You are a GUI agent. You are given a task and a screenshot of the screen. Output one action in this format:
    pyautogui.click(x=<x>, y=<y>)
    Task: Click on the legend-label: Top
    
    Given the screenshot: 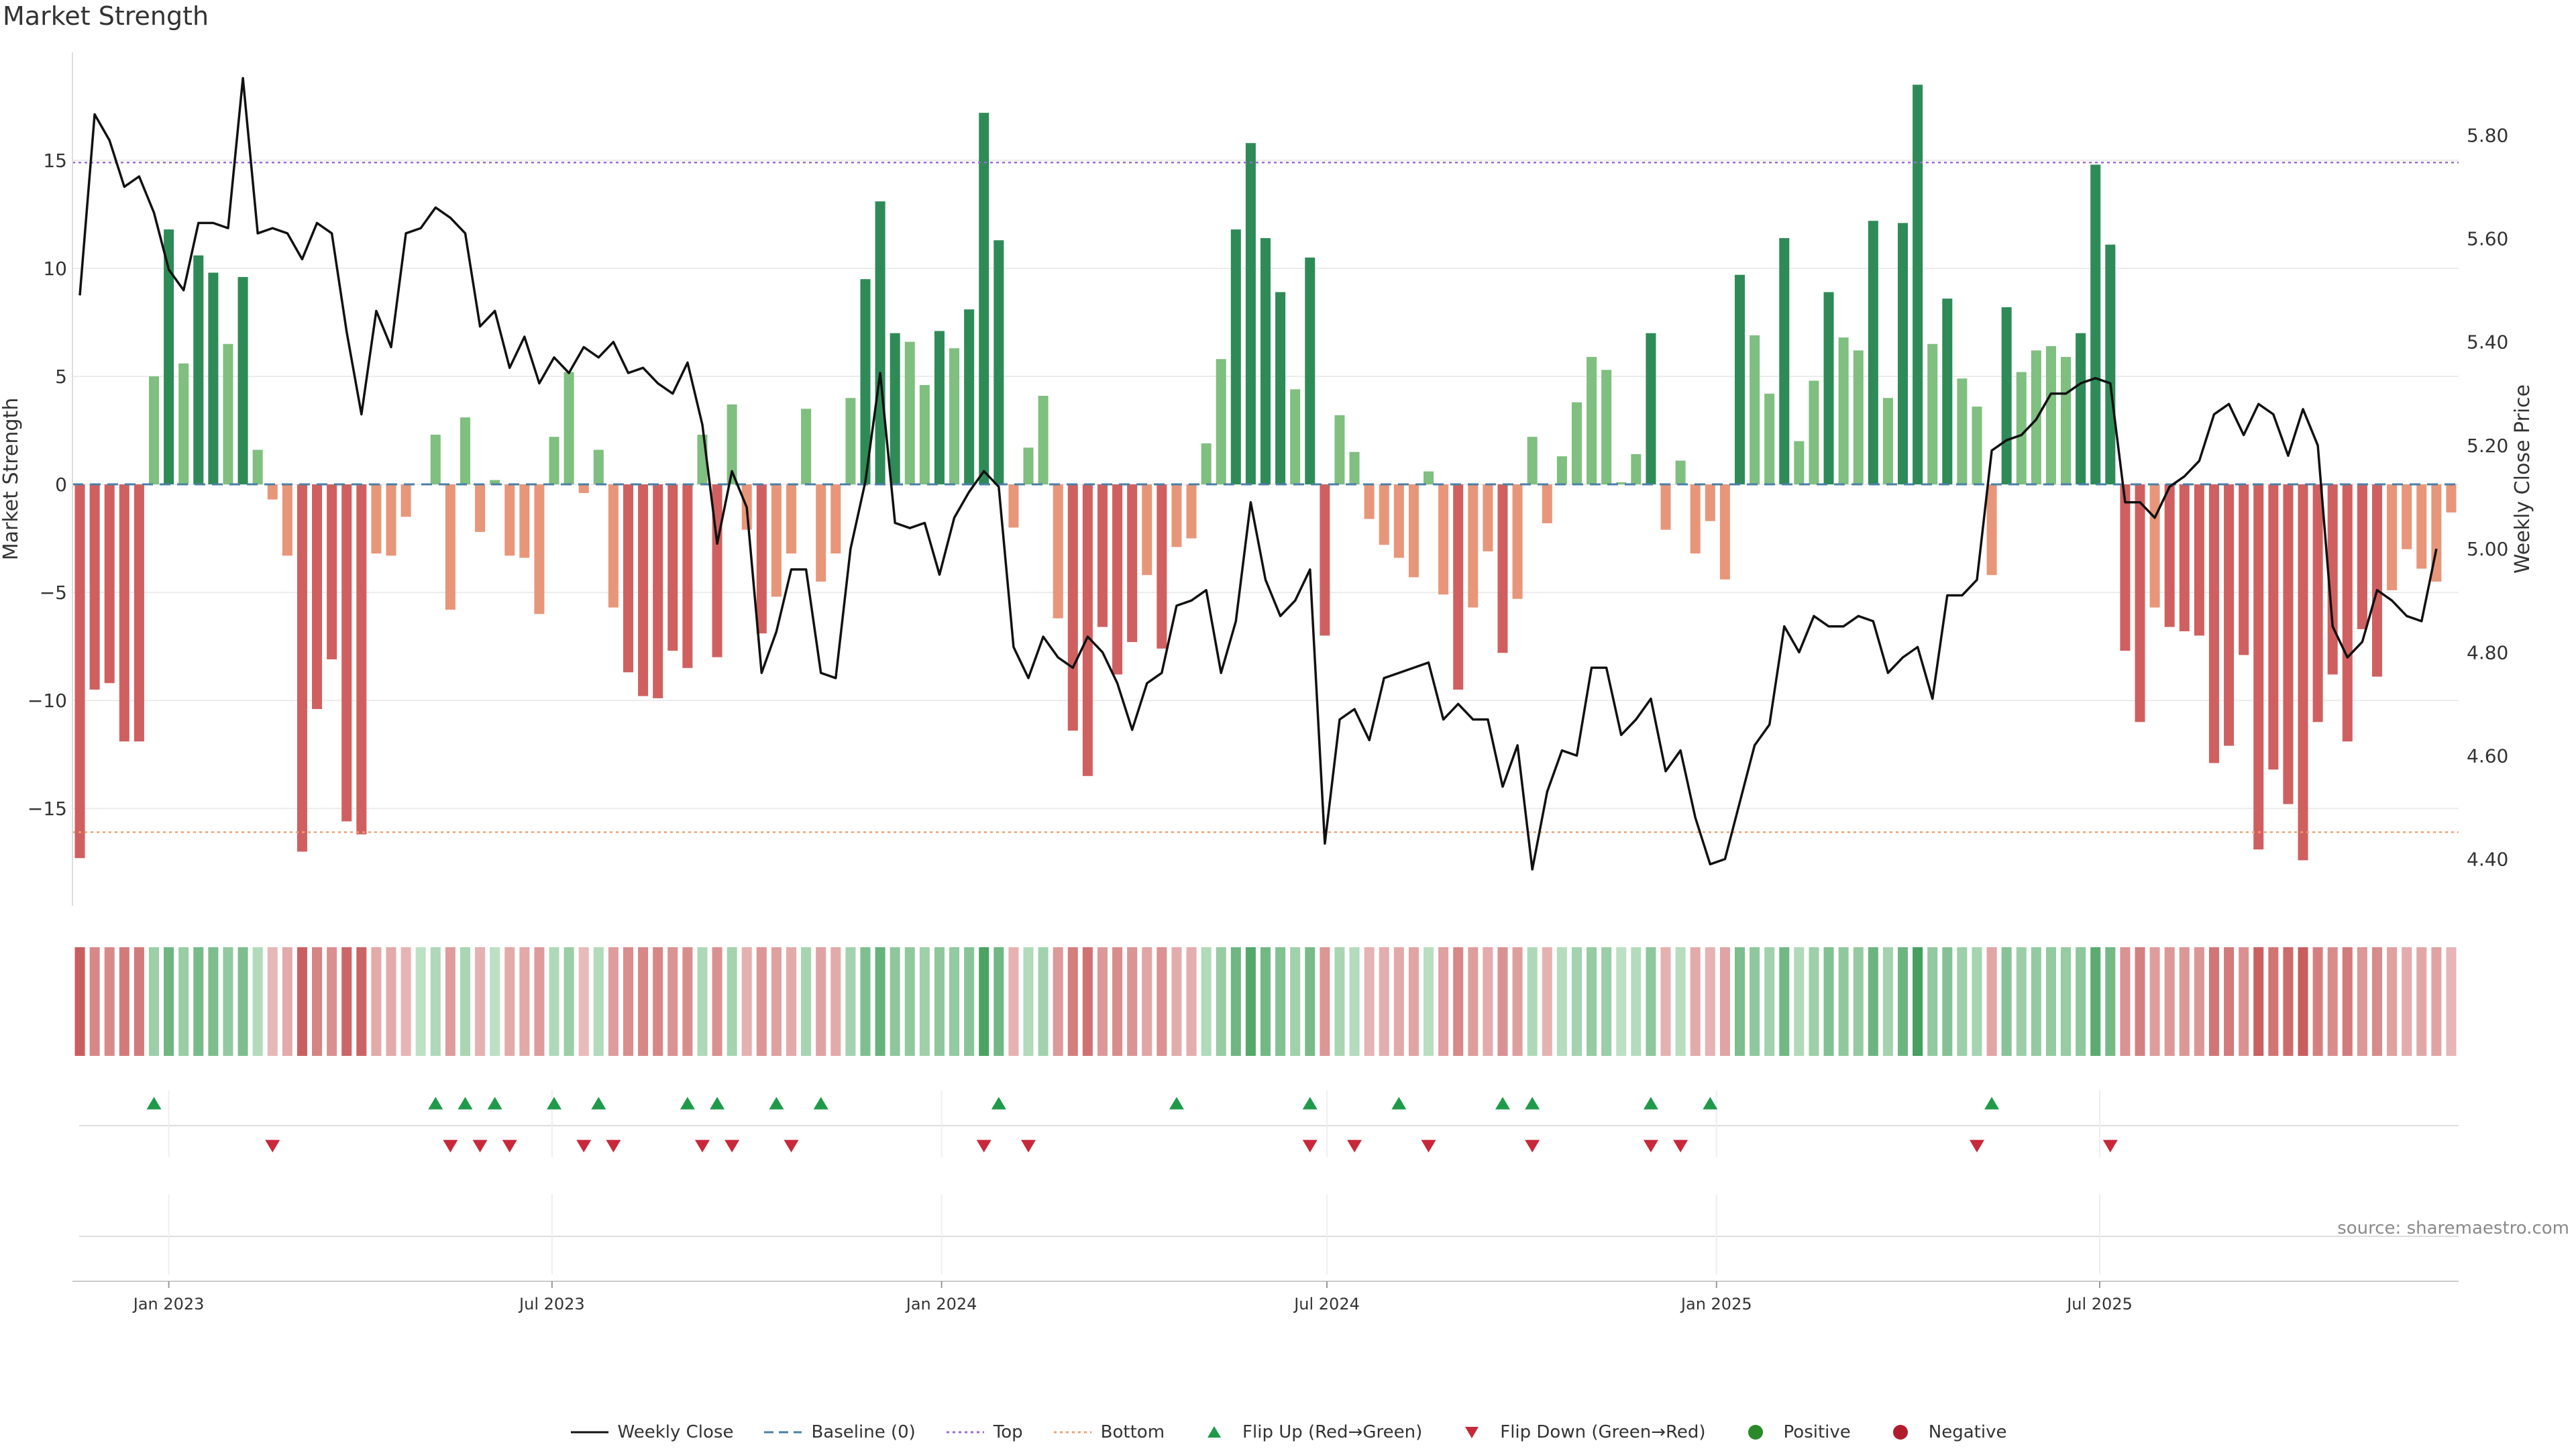 What is the action you would take?
    pyautogui.click(x=1008, y=1432)
    